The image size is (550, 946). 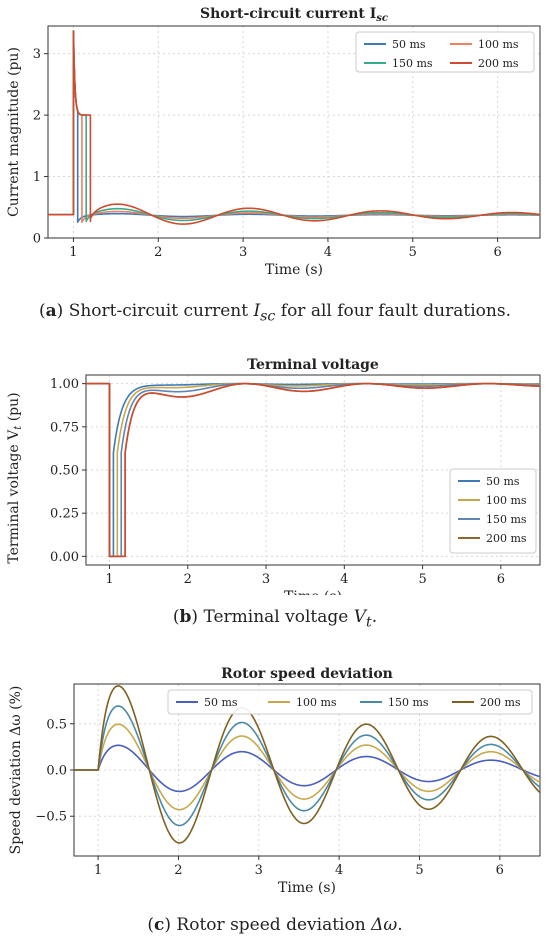 I want to click on y-tick-label: 0.5, so click(x=56, y=724).